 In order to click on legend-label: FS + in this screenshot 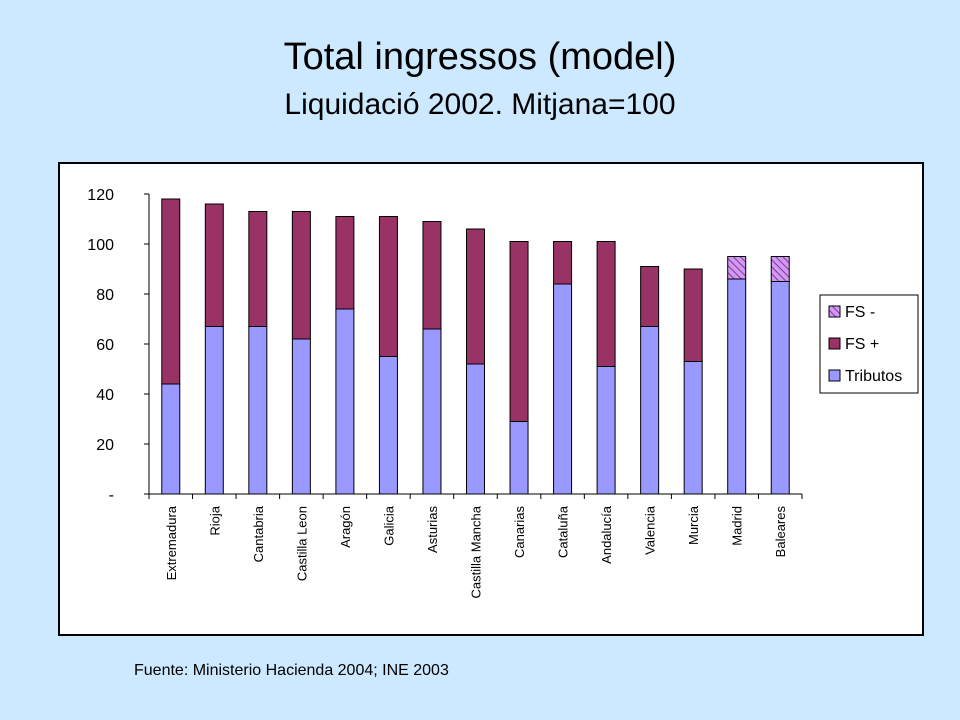, I will do `click(862, 344)`.